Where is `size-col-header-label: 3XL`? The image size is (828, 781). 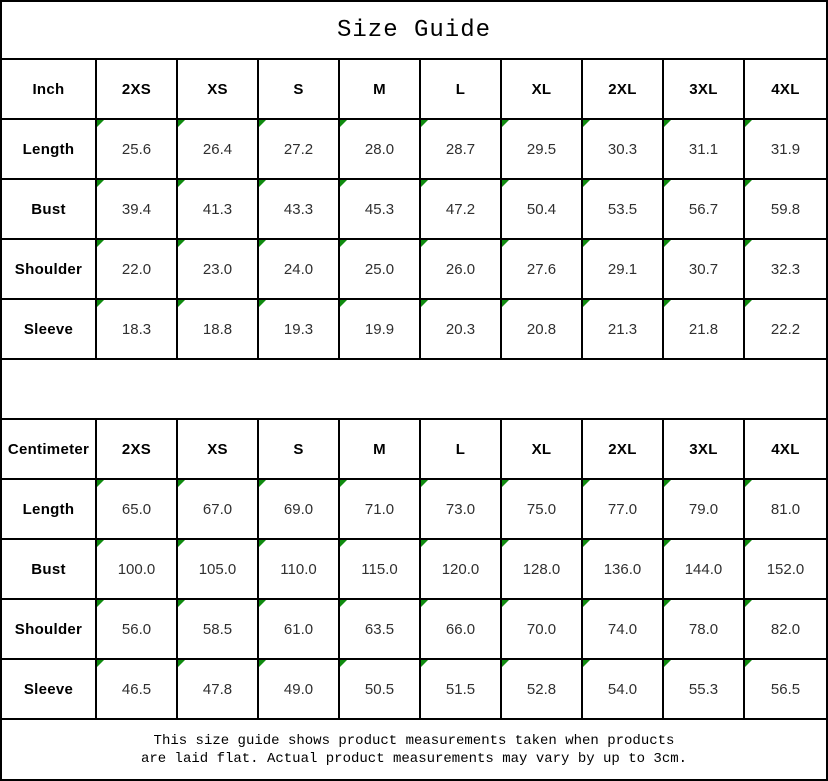 size-col-header-label: 3XL is located at coordinates (703, 89).